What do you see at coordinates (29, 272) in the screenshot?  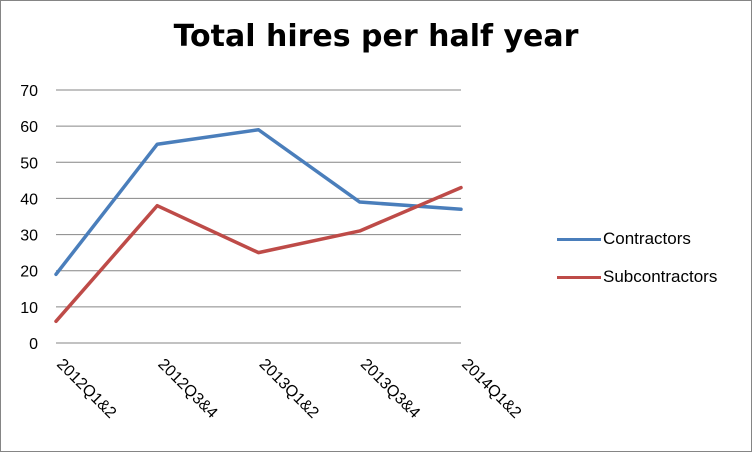 I see `y-tick-label: 20` at bounding box center [29, 272].